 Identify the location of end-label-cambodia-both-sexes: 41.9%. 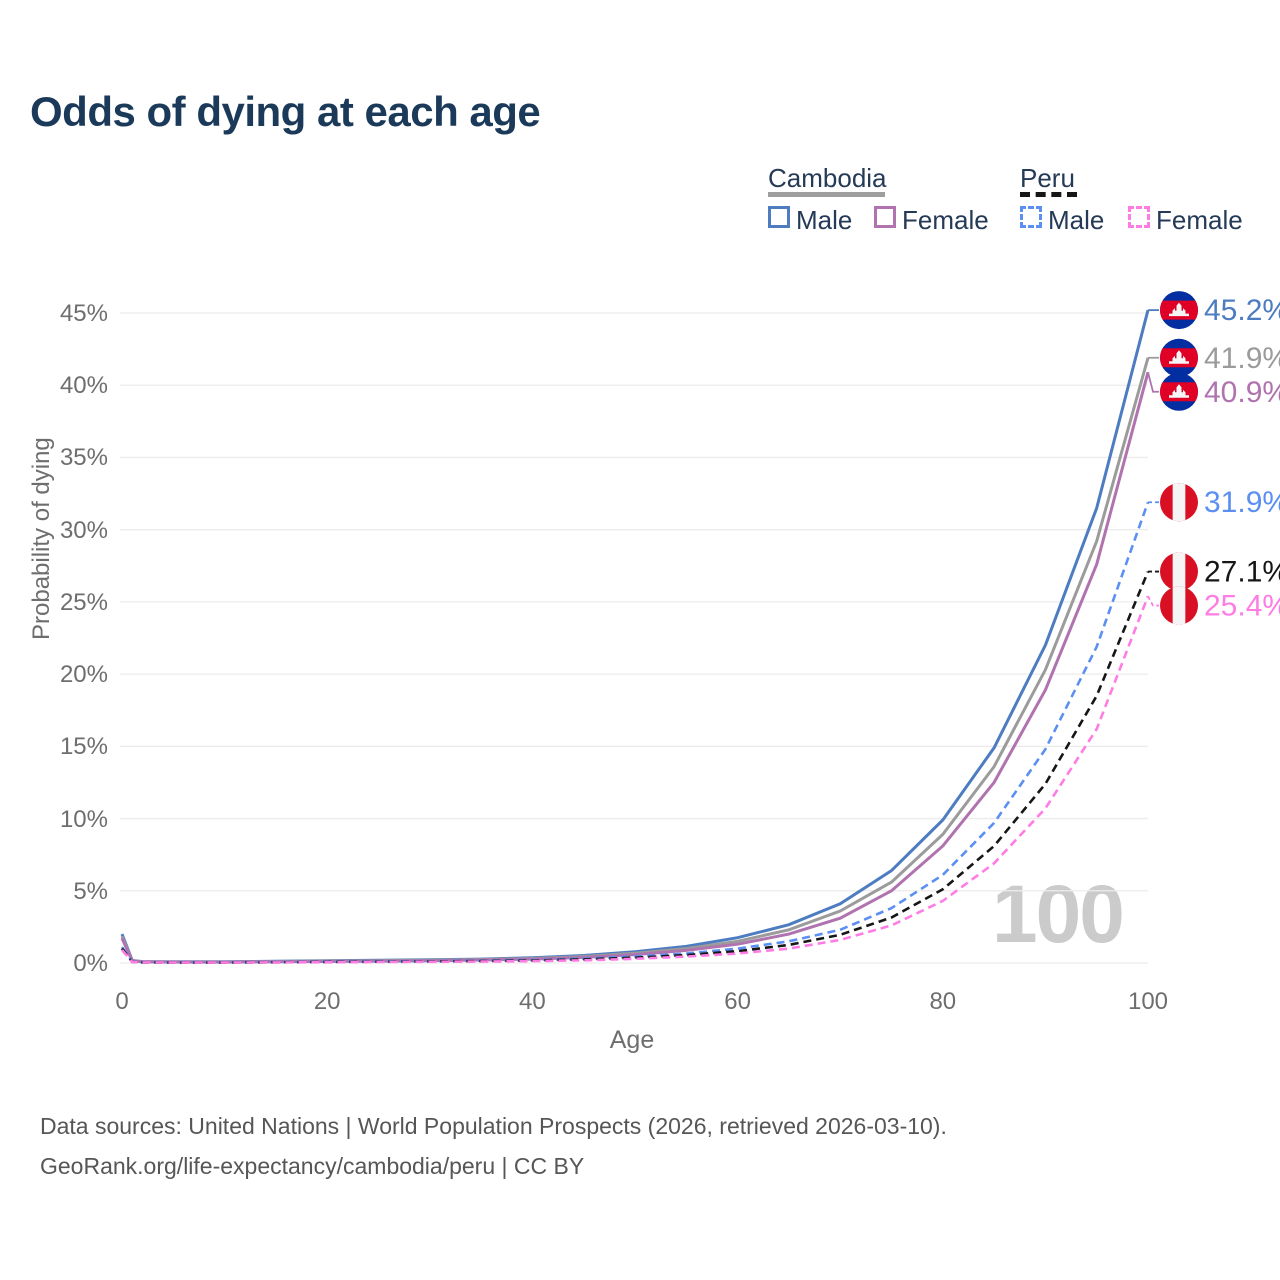
(1242, 358).